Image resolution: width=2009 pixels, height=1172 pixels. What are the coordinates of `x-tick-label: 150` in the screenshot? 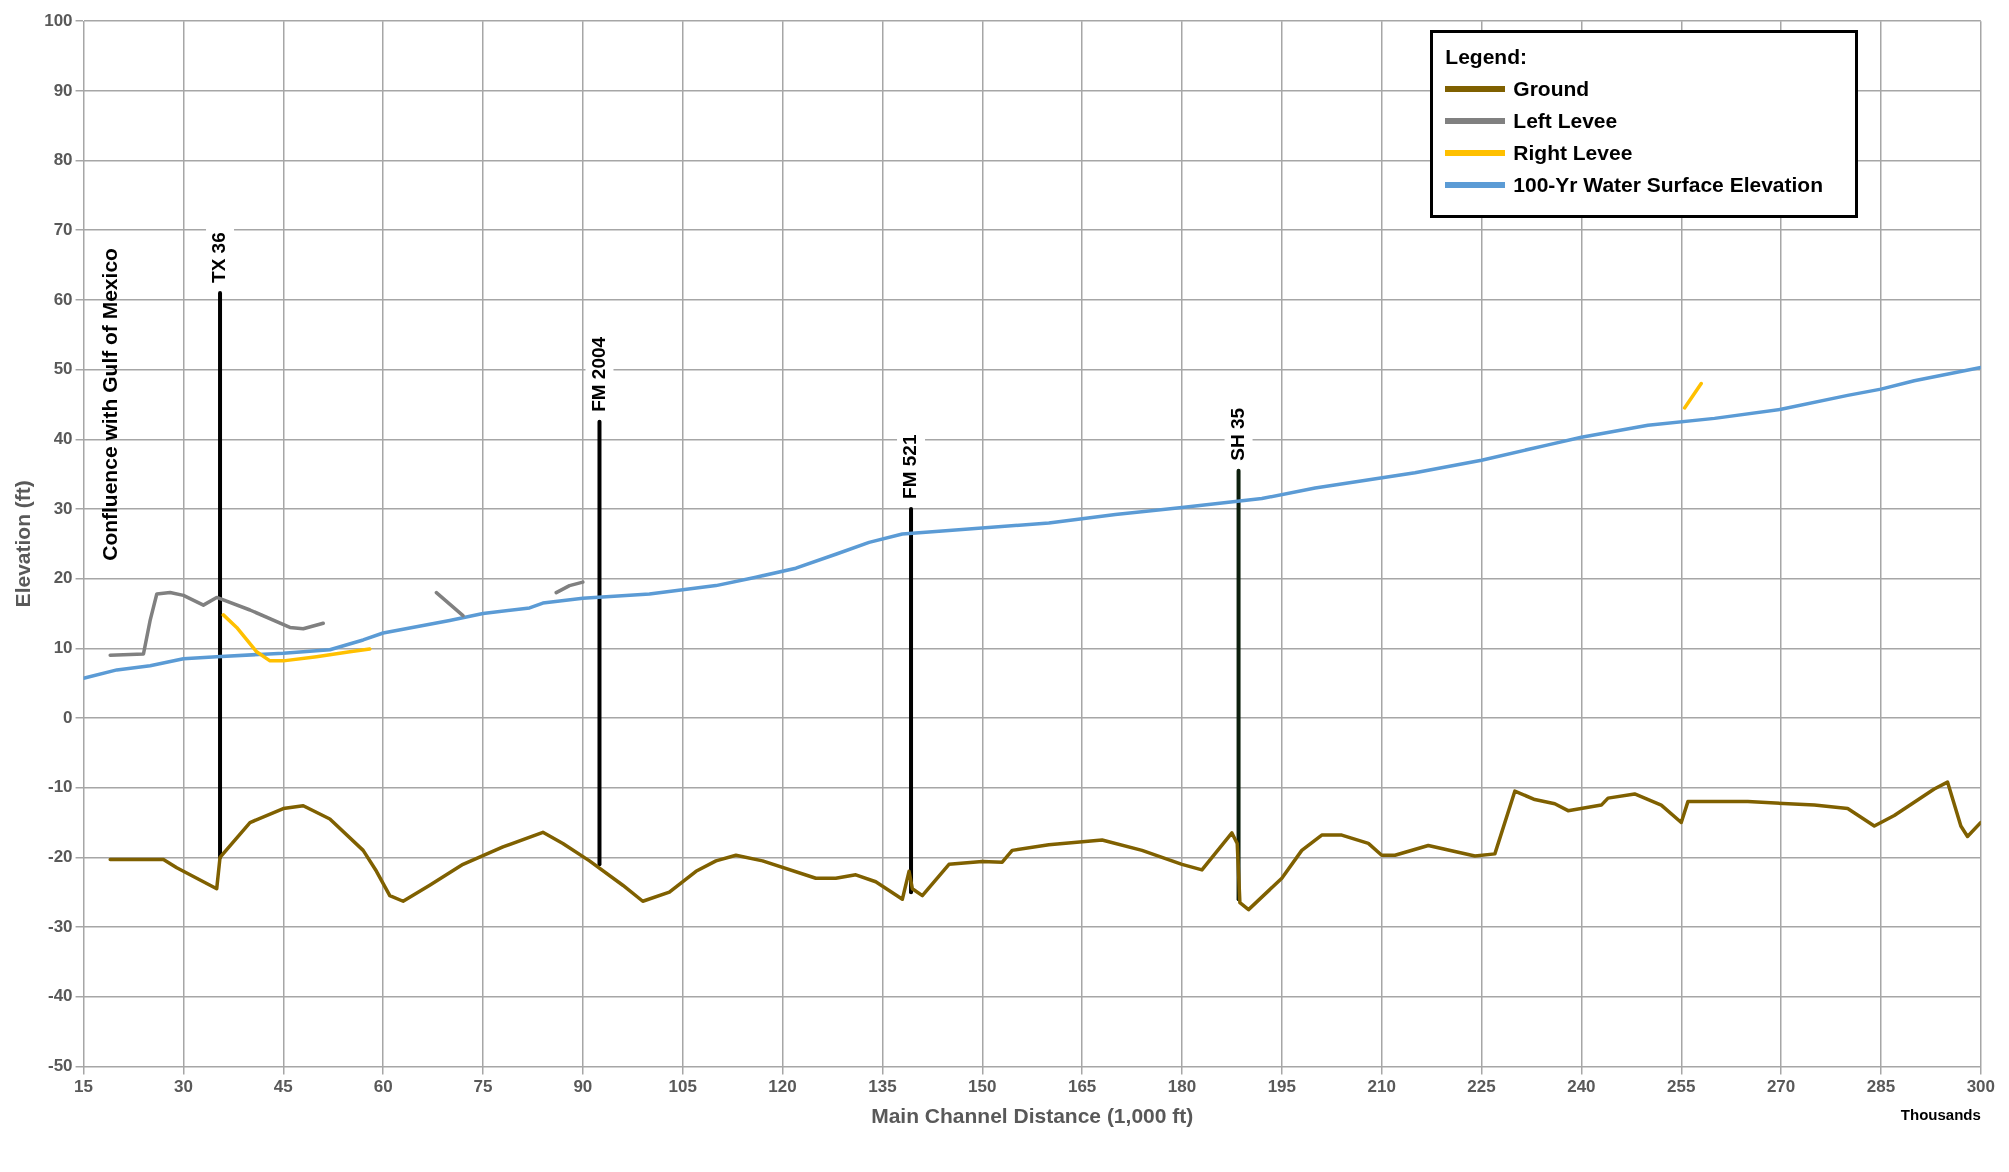 It's located at (982, 1087).